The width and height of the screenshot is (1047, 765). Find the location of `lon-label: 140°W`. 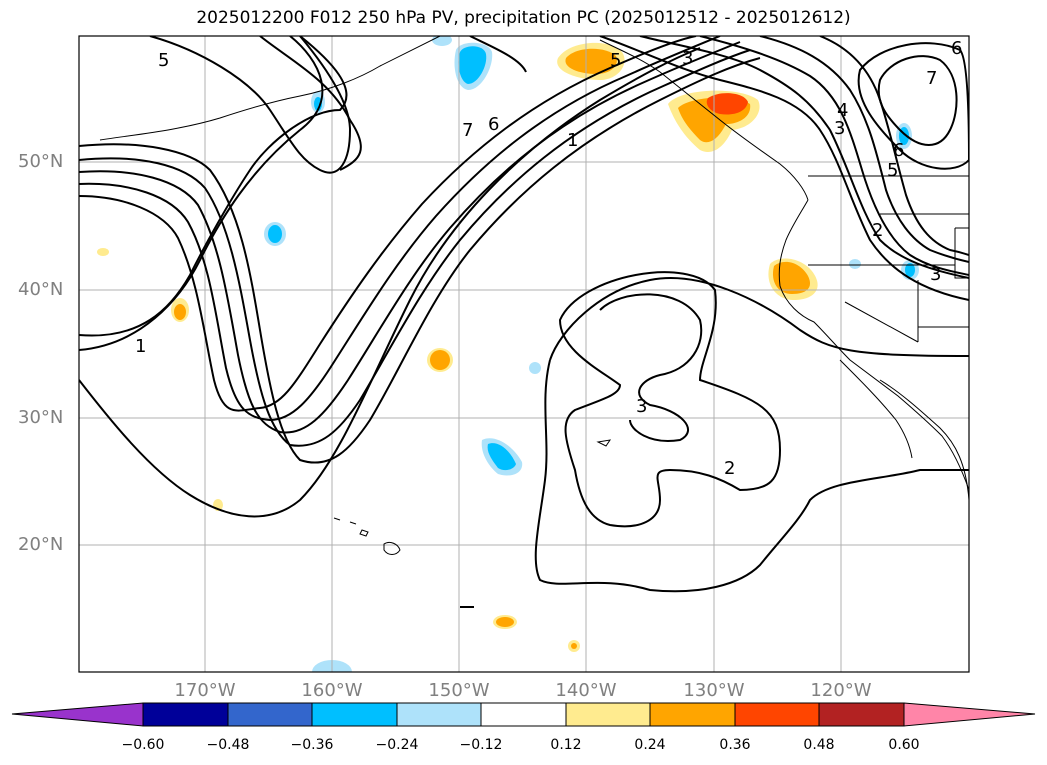

lon-label: 140°W is located at coordinates (586, 690).